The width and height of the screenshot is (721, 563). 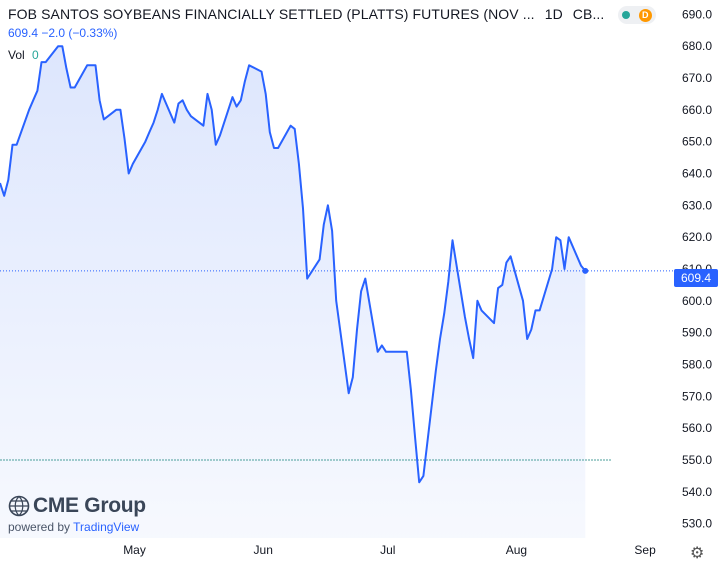 I want to click on powered-by-line: powered by TradingView, so click(x=77, y=527).